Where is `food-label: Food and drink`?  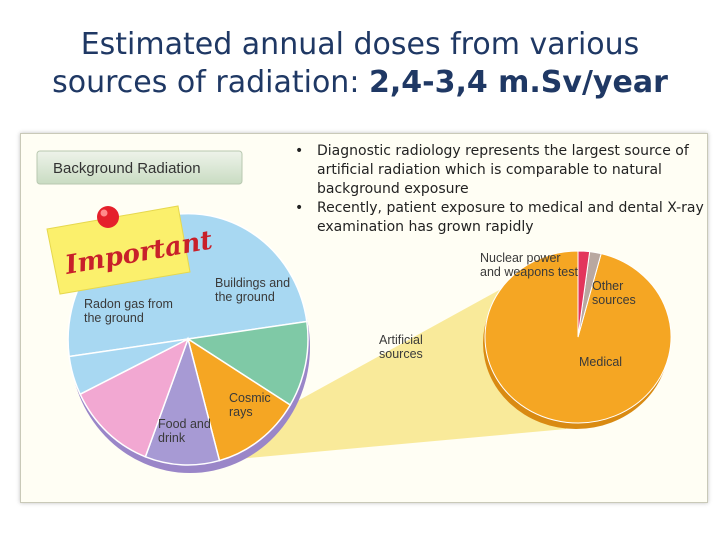 food-label: Food and drink is located at coordinates (184, 431).